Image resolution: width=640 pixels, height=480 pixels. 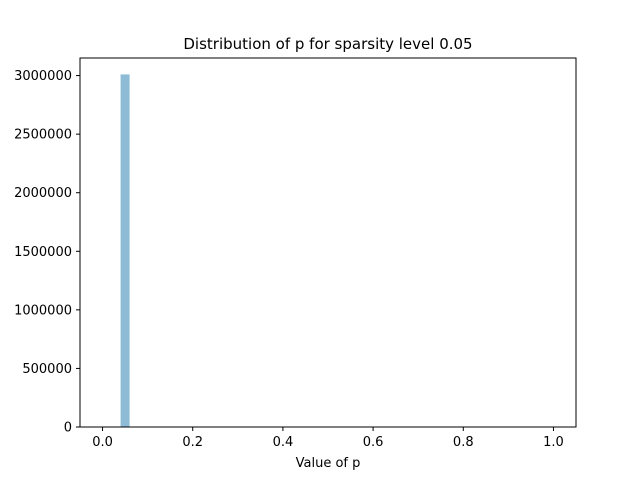 I want to click on x-tick-label-5: 1.0, so click(x=553, y=442).